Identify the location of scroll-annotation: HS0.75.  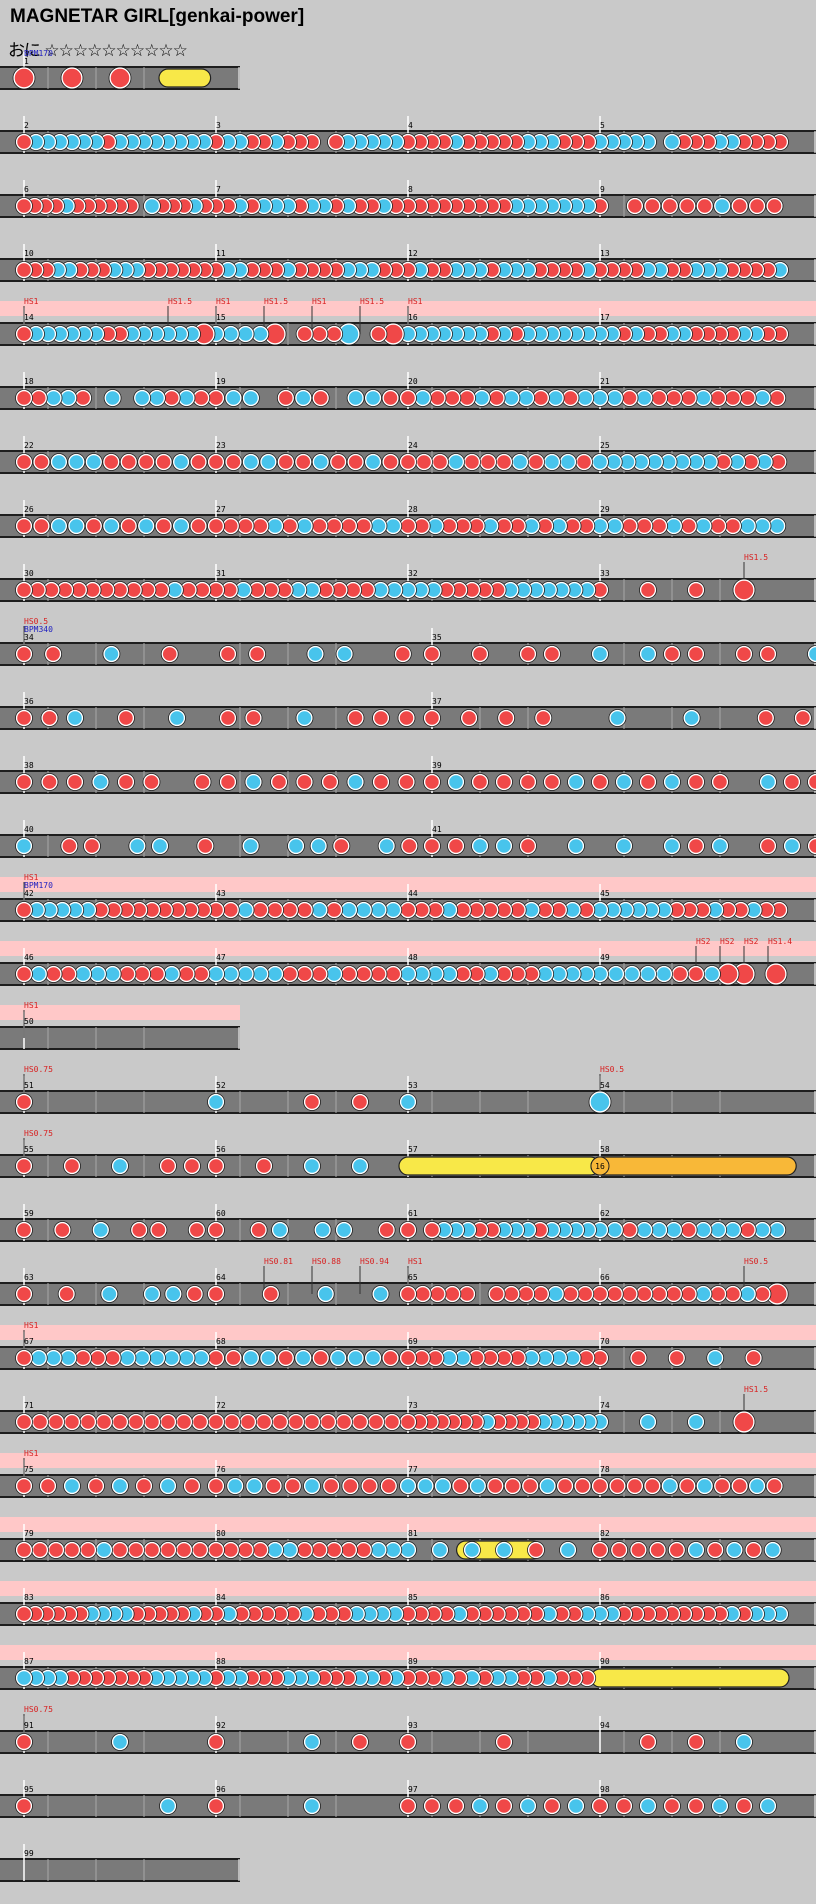
(38, 1133).